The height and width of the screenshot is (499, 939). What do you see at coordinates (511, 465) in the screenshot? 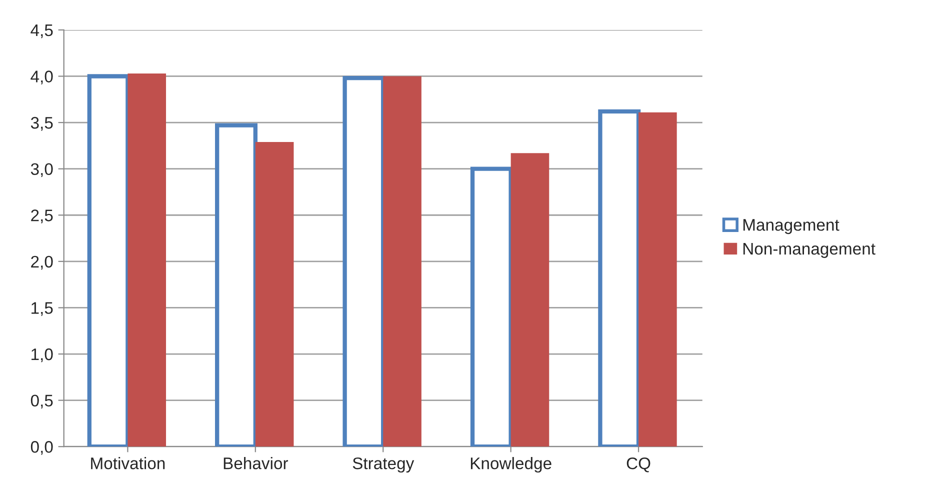
I see `x-tick-label: Knowledge` at bounding box center [511, 465].